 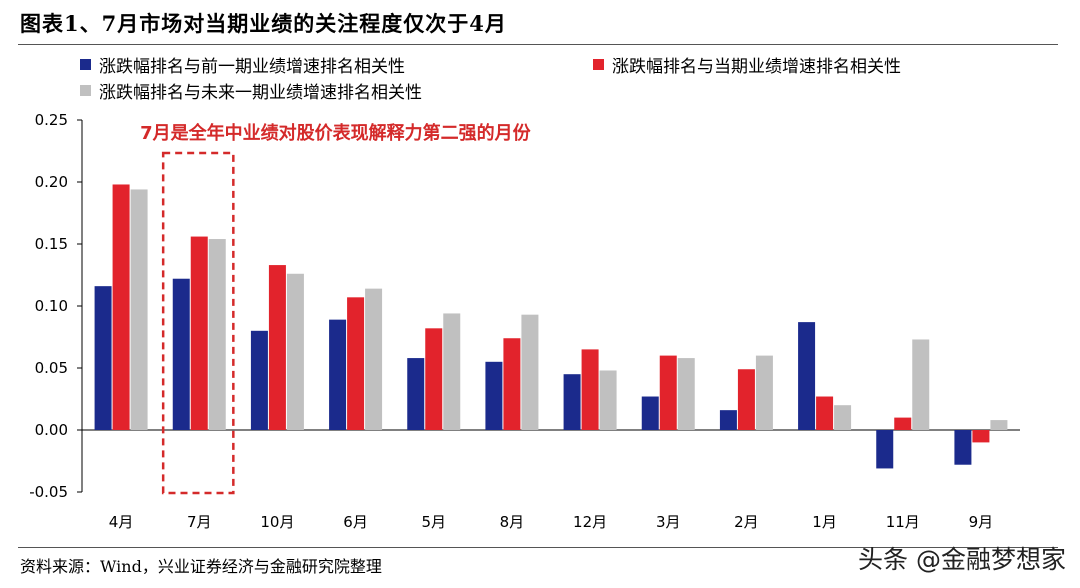 I want to click on x-tick-label: 10月, so click(x=277, y=522).